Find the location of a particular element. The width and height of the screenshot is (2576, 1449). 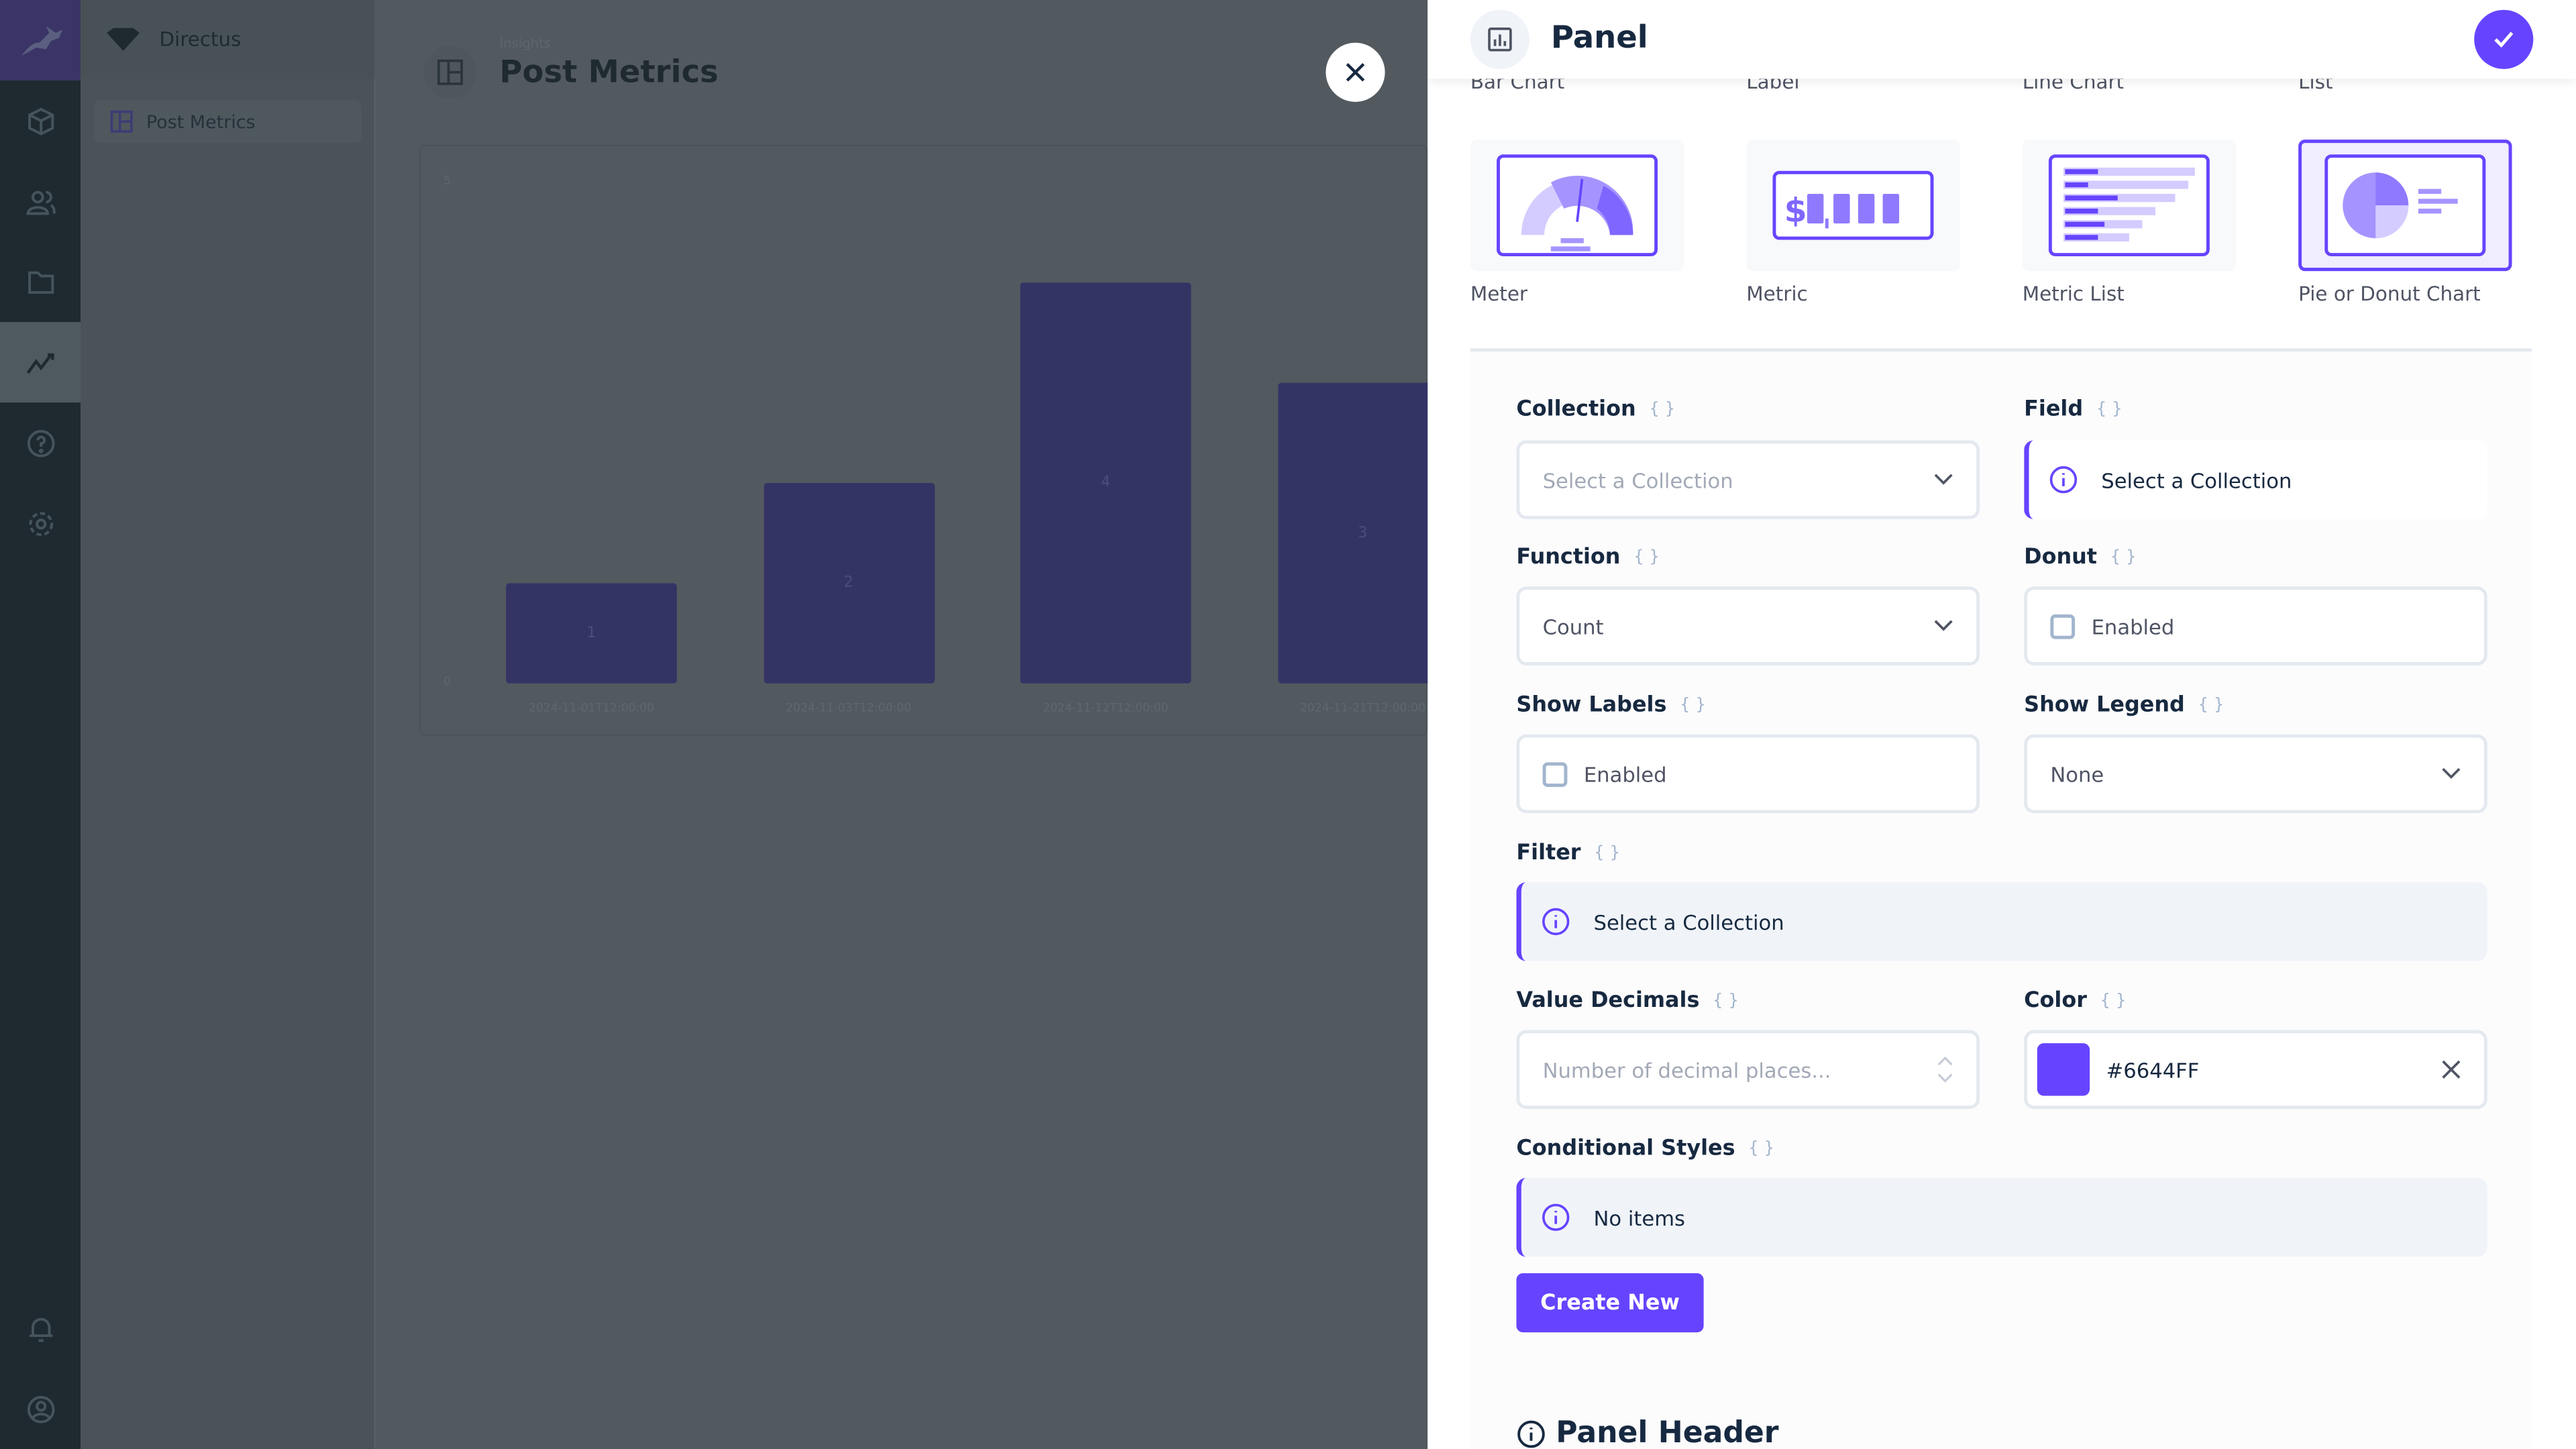

stepper-icon is located at coordinates (1945, 1069).